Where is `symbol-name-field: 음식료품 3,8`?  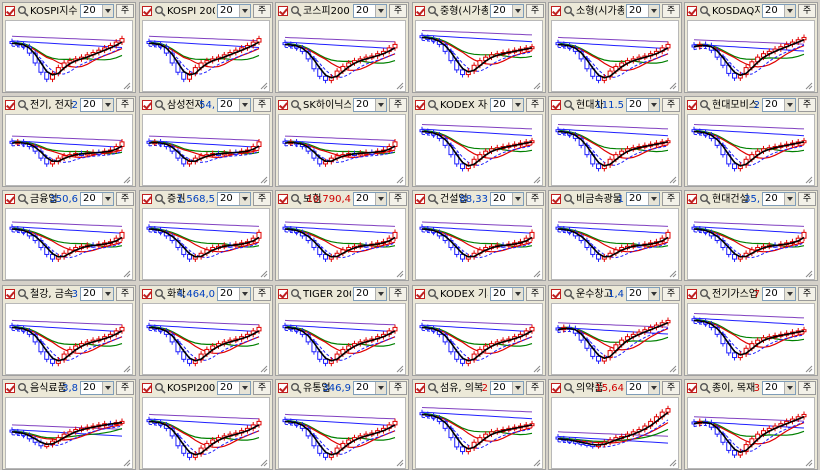
symbol-name-field: 음식료품 3,8 is located at coordinates (54, 388).